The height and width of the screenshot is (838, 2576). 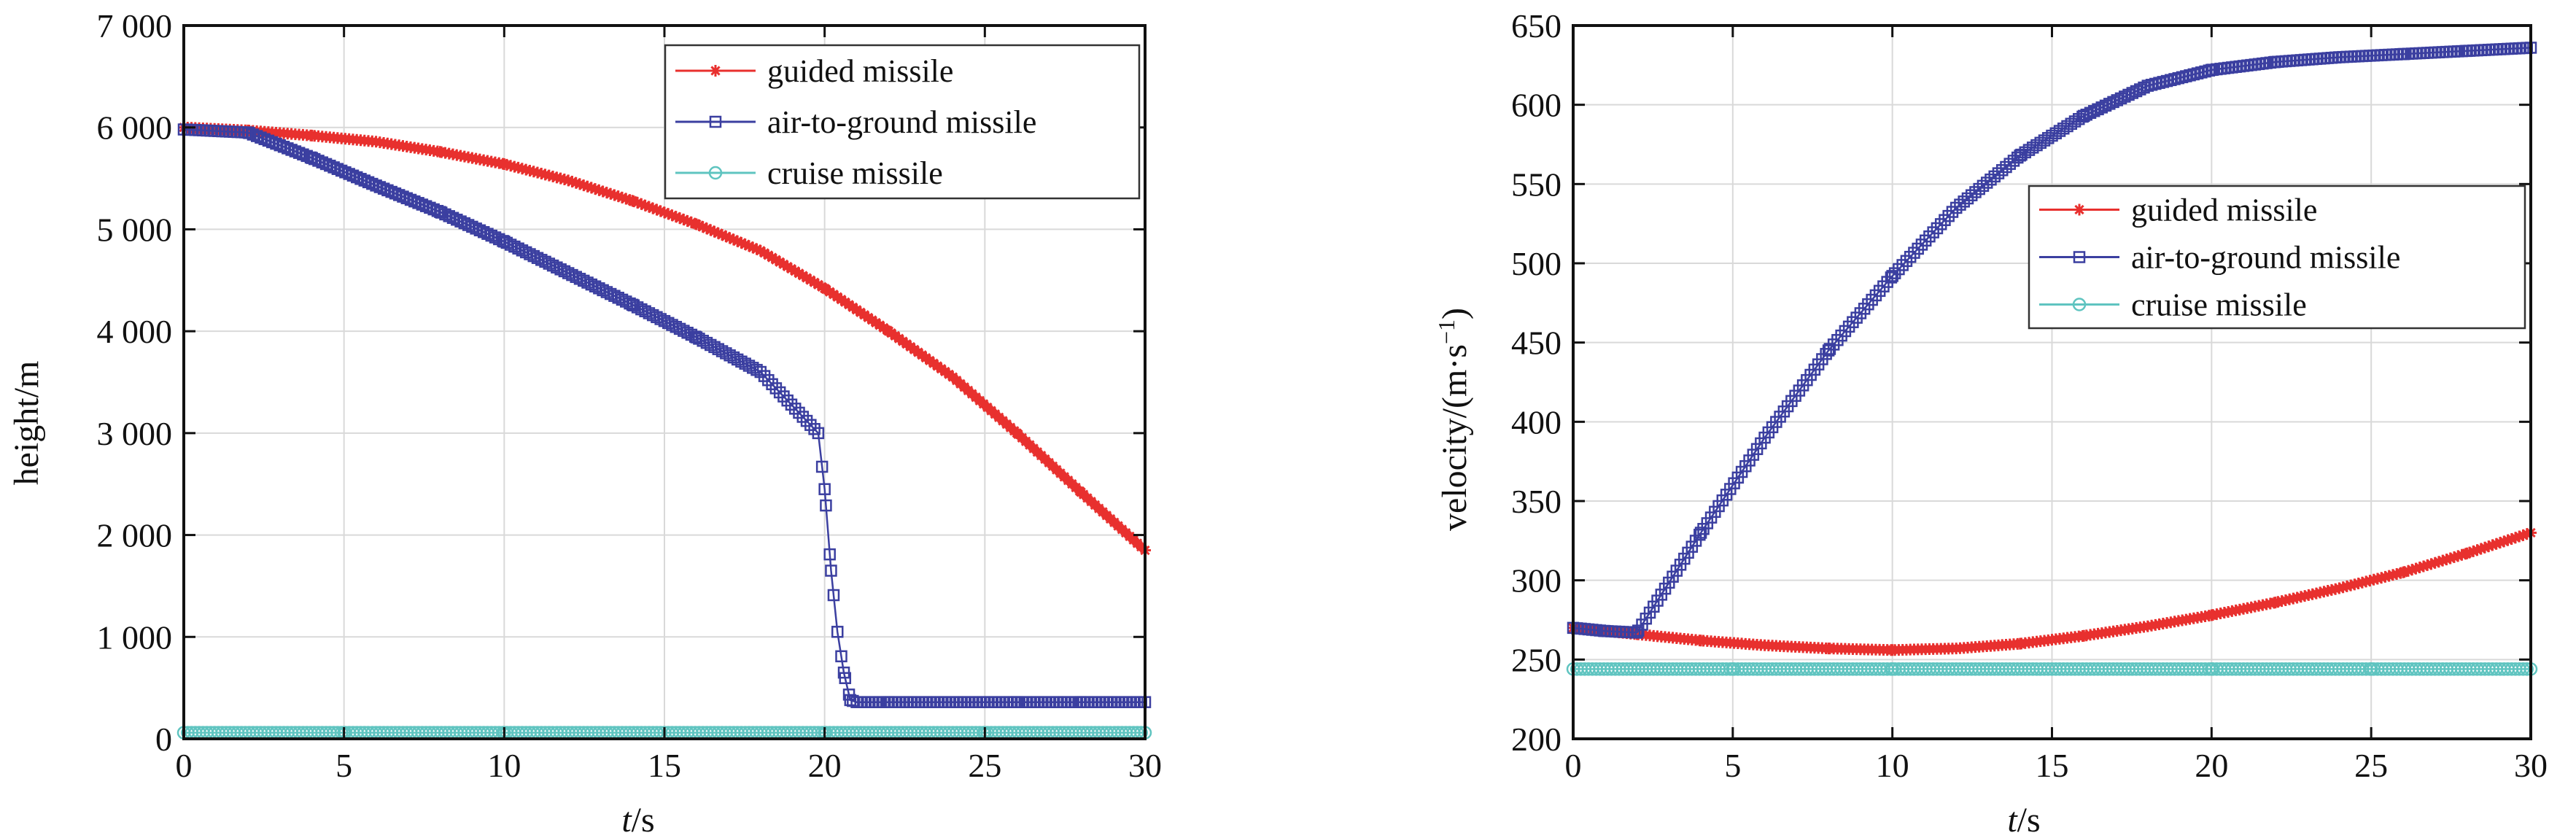 What do you see at coordinates (716, 122) in the screenshot?
I see `legend-marker` at bounding box center [716, 122].